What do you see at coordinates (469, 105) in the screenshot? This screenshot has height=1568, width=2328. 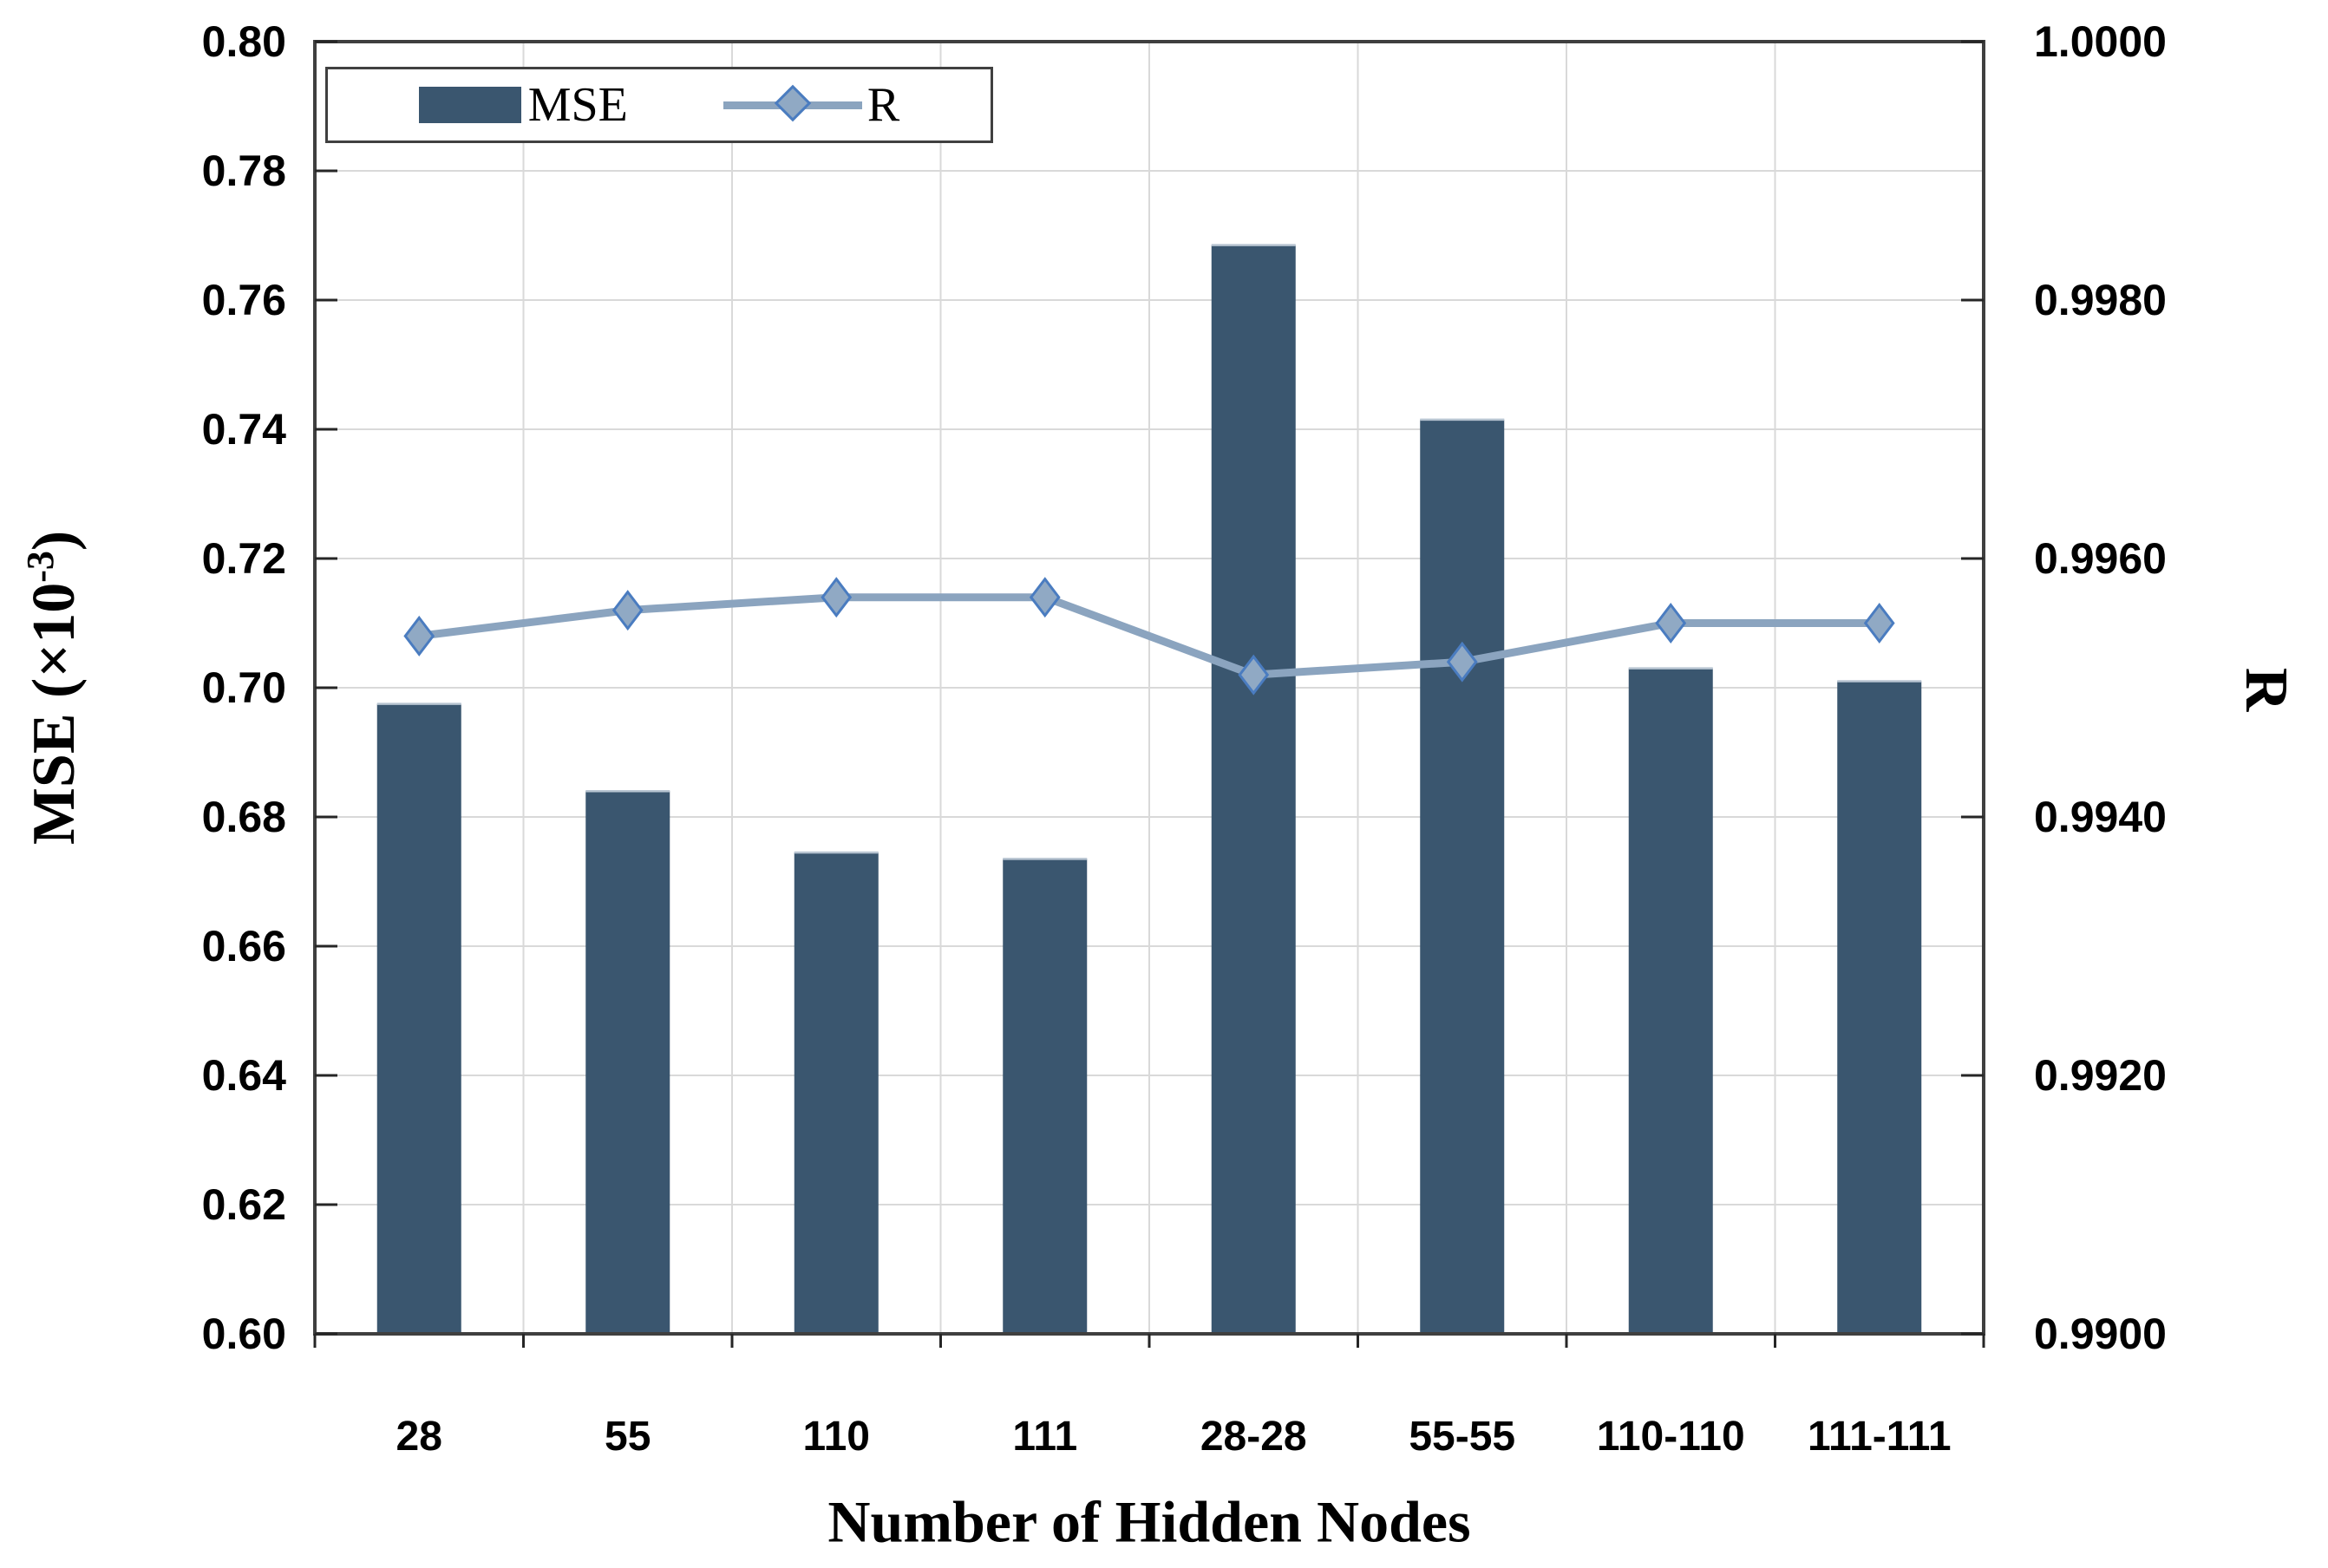 I see `mse-bar-swatch-icon` at bounding box center [469, 105].